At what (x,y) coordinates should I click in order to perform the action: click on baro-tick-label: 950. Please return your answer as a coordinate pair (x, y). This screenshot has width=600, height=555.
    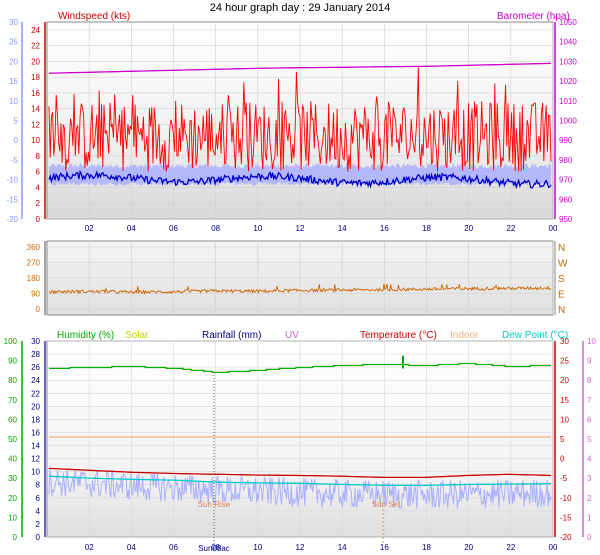
    Looking at the image, I should click on (566, 219).